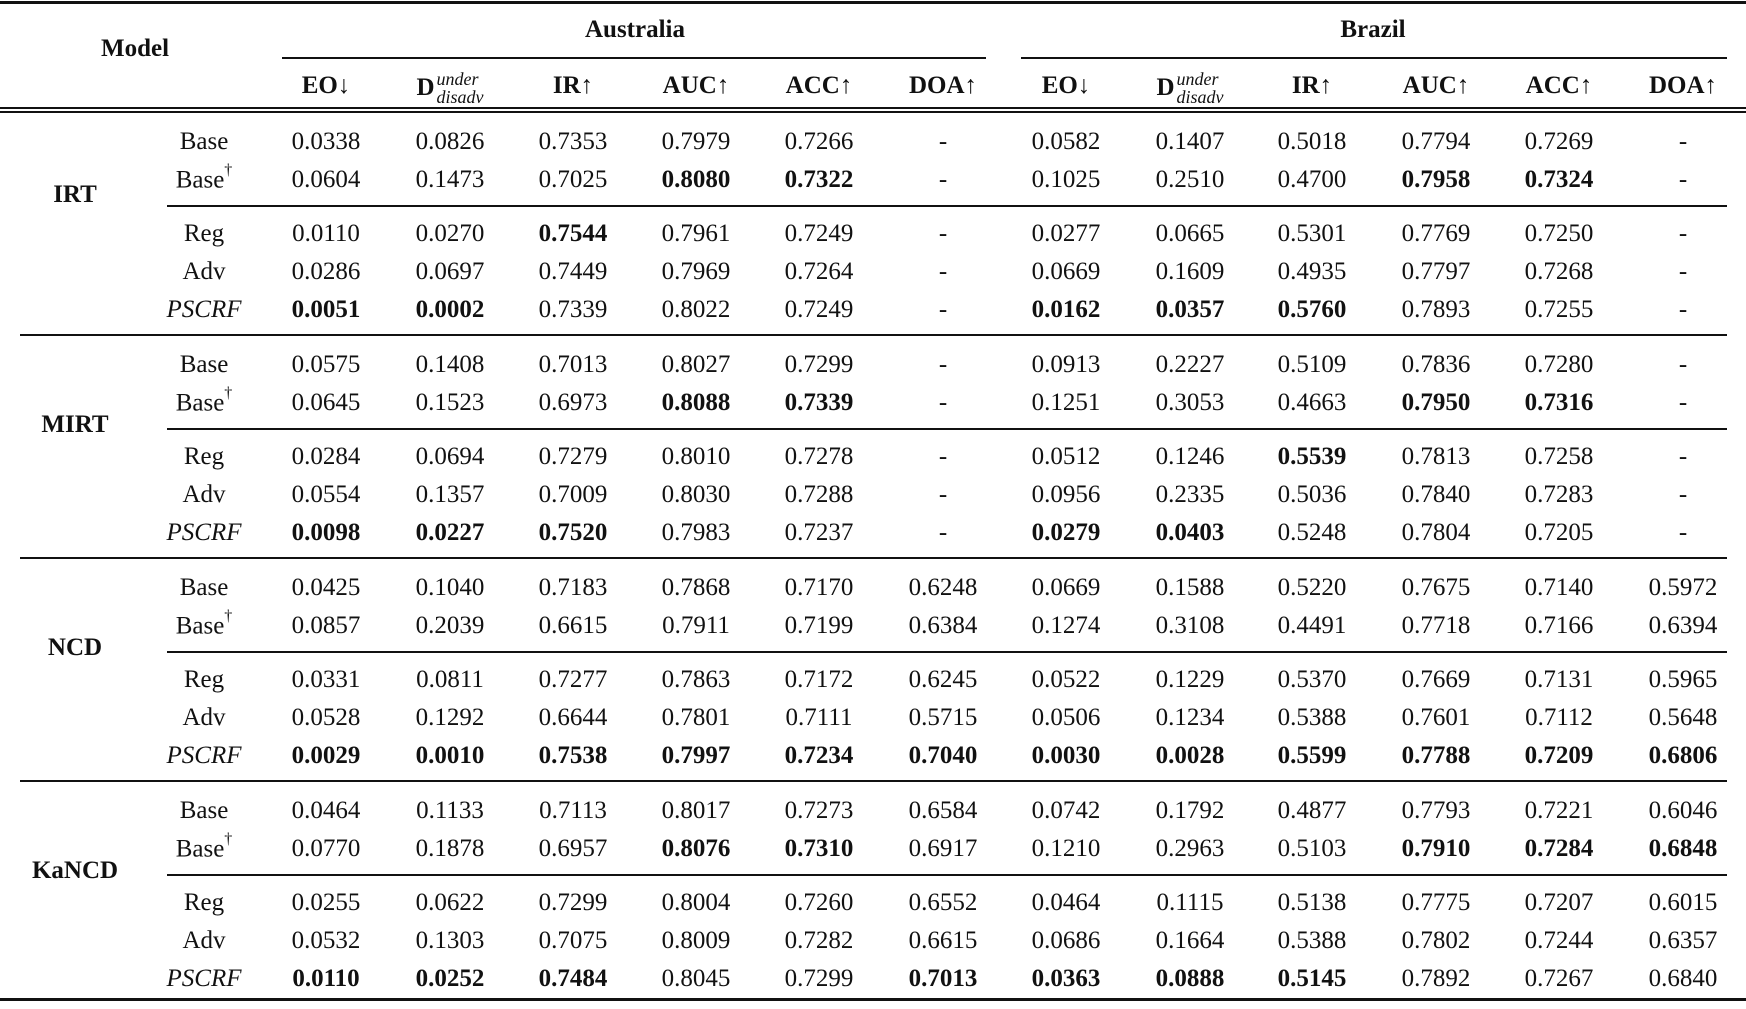 This screenshot has width=1746, height=1009. Describe the element at coordinates (1066, 309) in the screenshot. I see `table-cell: 0.0162` at that location.